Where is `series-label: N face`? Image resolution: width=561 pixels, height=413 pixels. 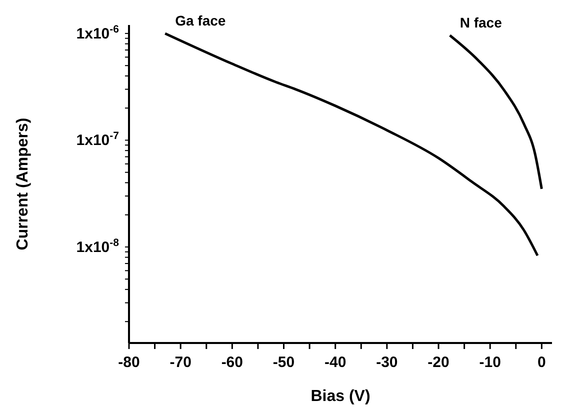
series-label: N face is located at coordinates (481, 22).